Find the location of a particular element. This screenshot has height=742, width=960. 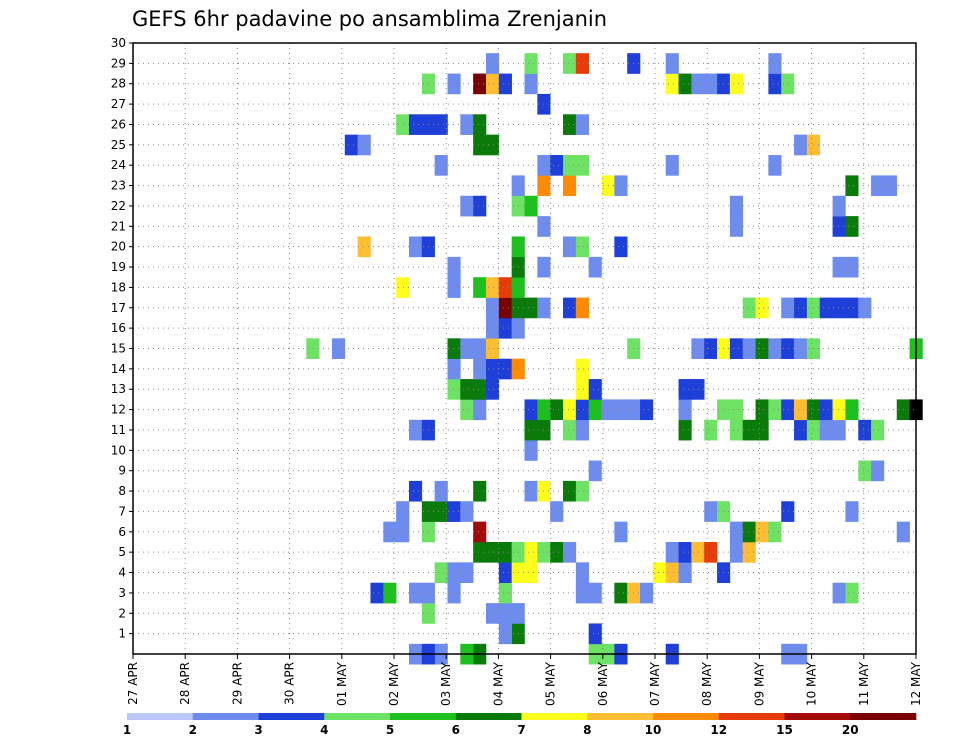

x-tick-label: 29 APR is located at coordinates (237, 683).